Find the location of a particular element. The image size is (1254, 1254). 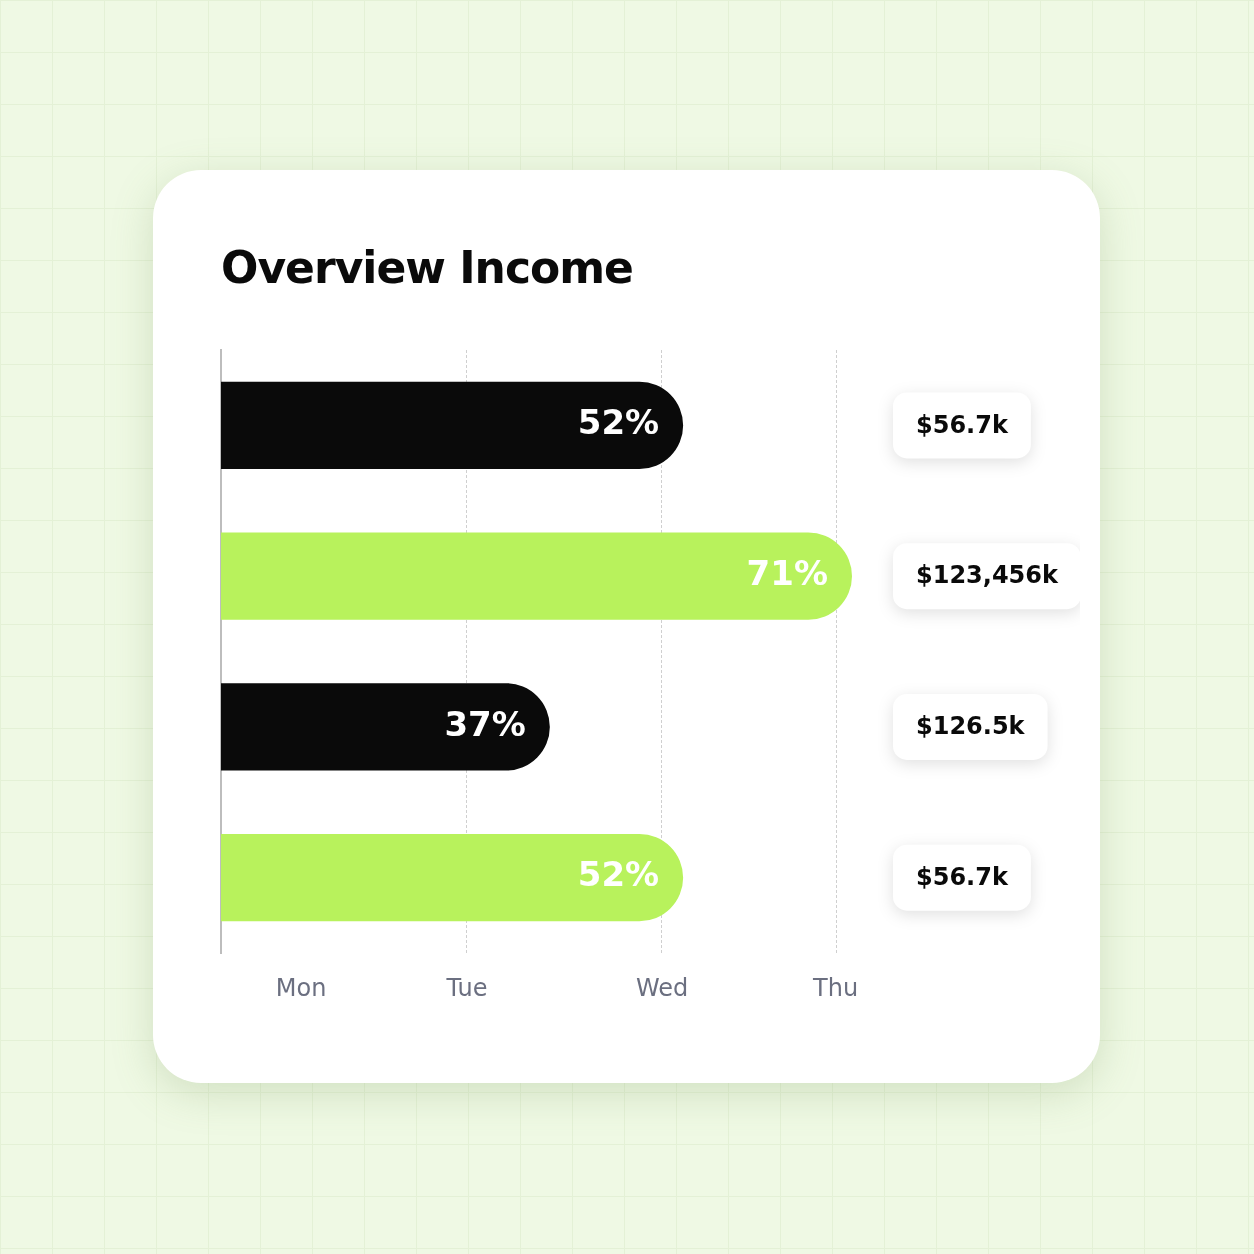

chart-title: Overview Income is located at coordinates (427, 267).